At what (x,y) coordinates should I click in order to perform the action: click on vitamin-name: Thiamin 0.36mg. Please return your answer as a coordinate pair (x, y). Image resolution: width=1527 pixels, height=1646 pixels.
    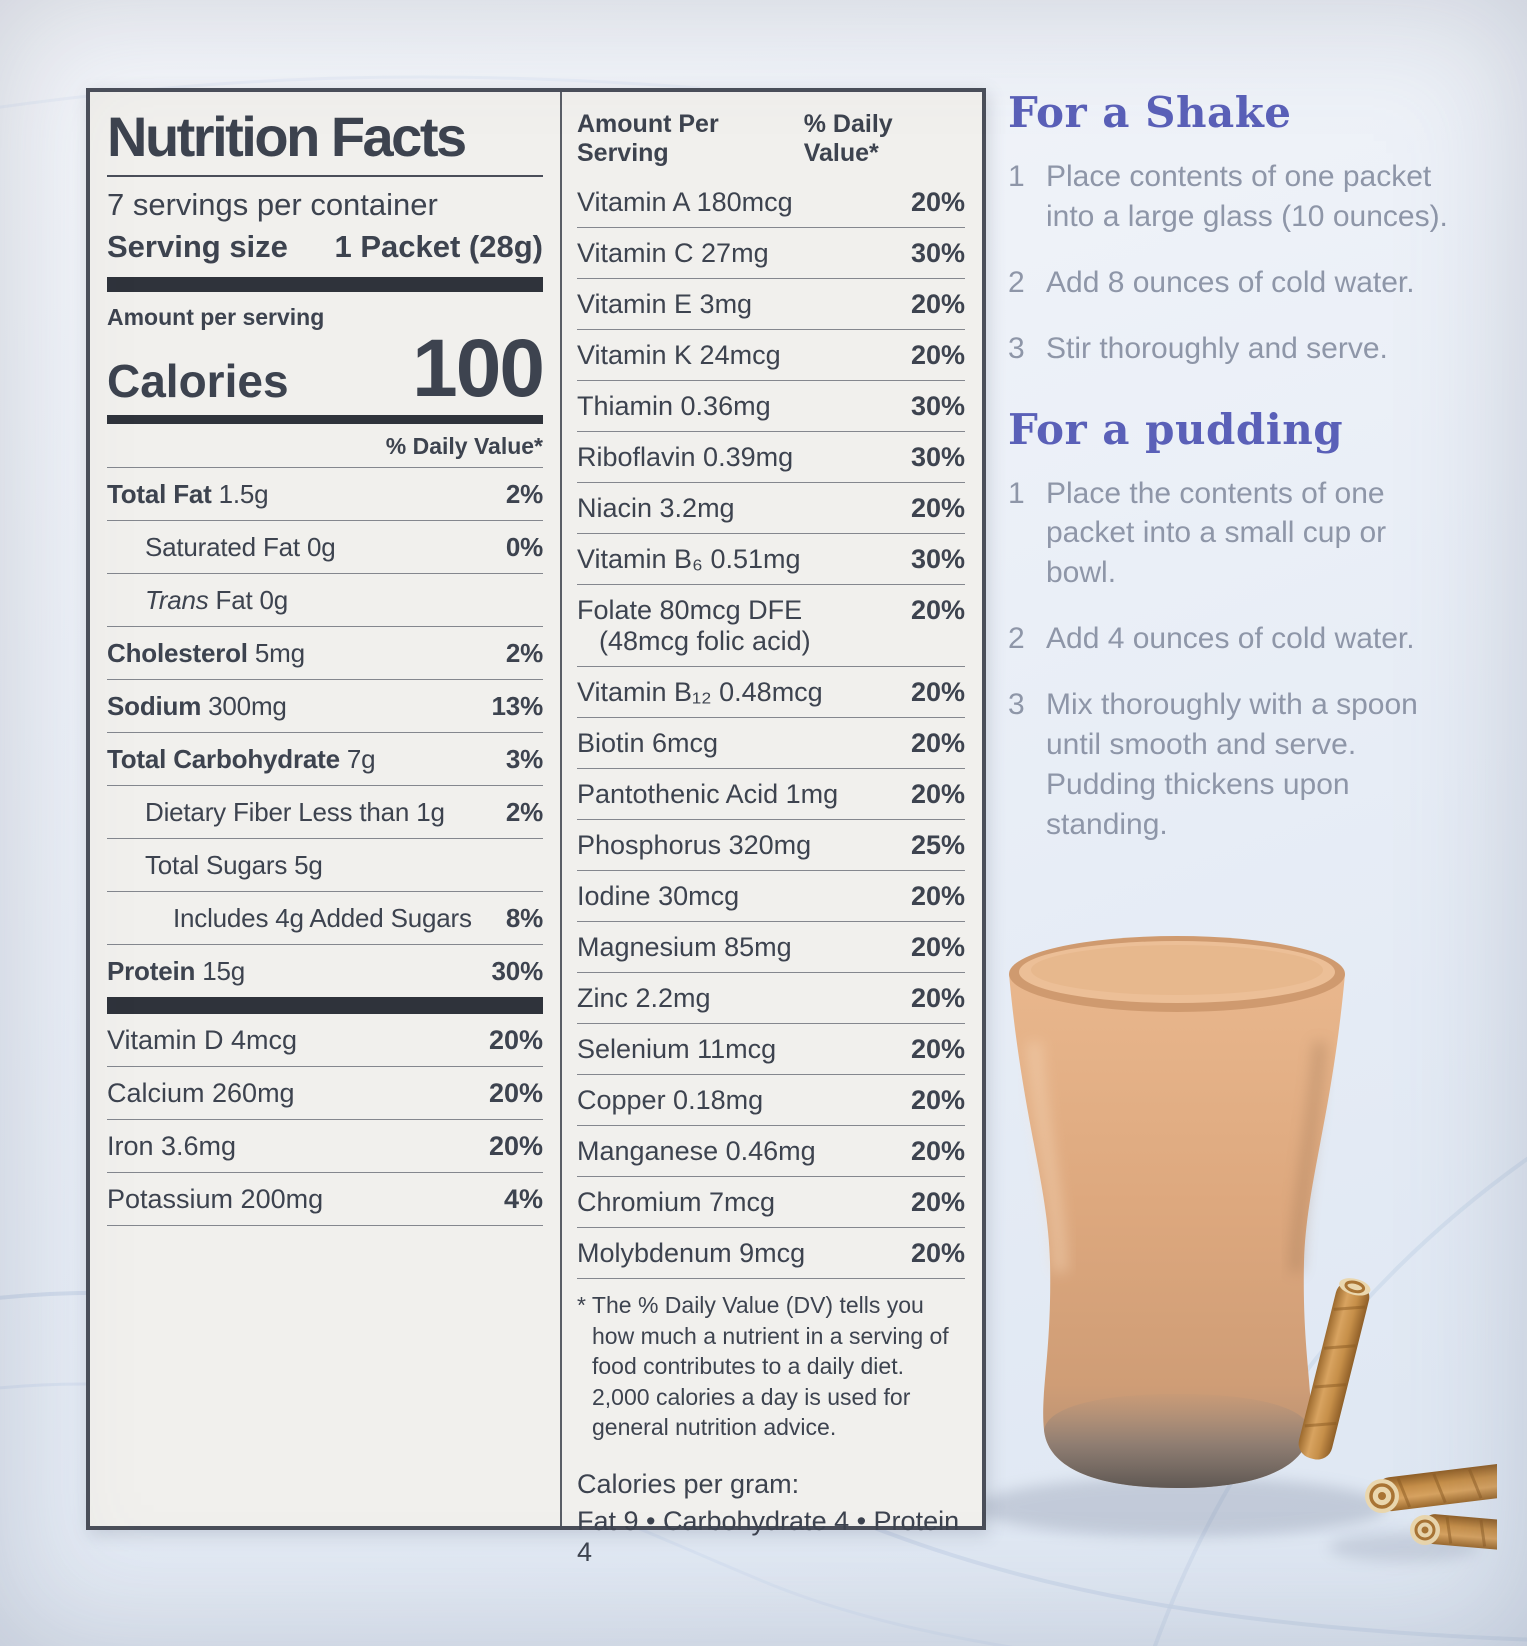
    Looking at the image, I should click on (674, 406).